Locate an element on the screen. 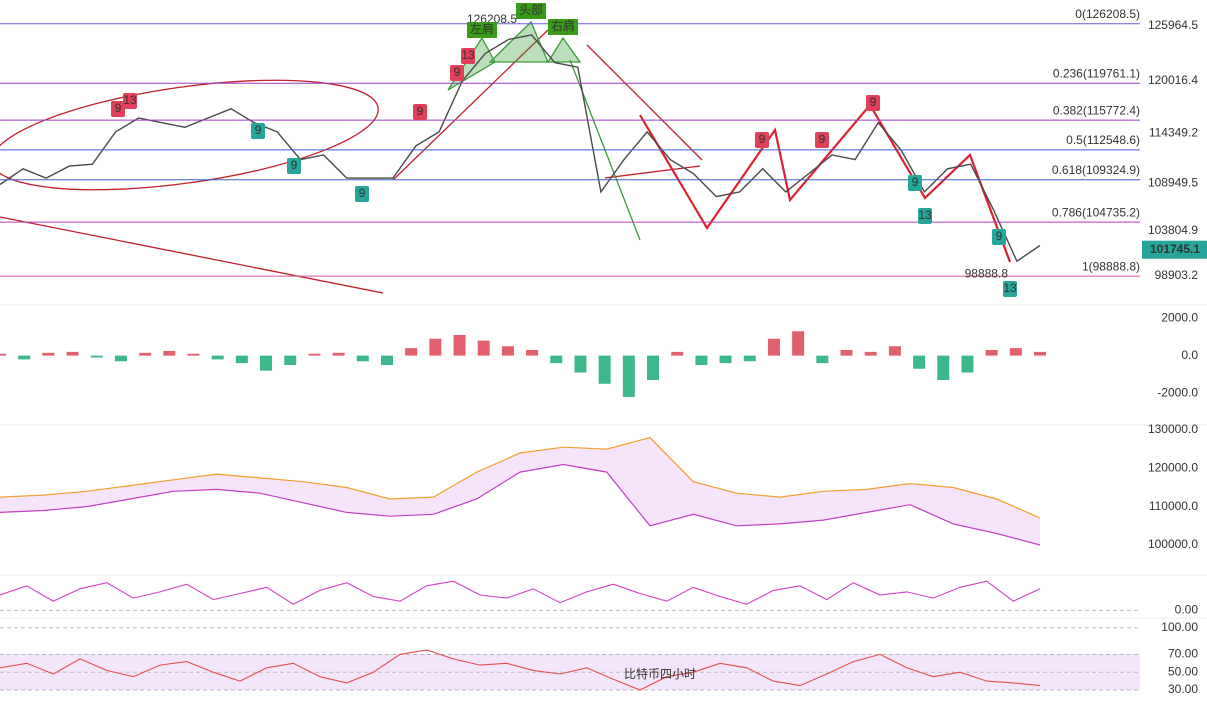 The width and height of the screenshot is (1207, 706). y-tick-label: 50.00 is located at coordinates (1183, 671).